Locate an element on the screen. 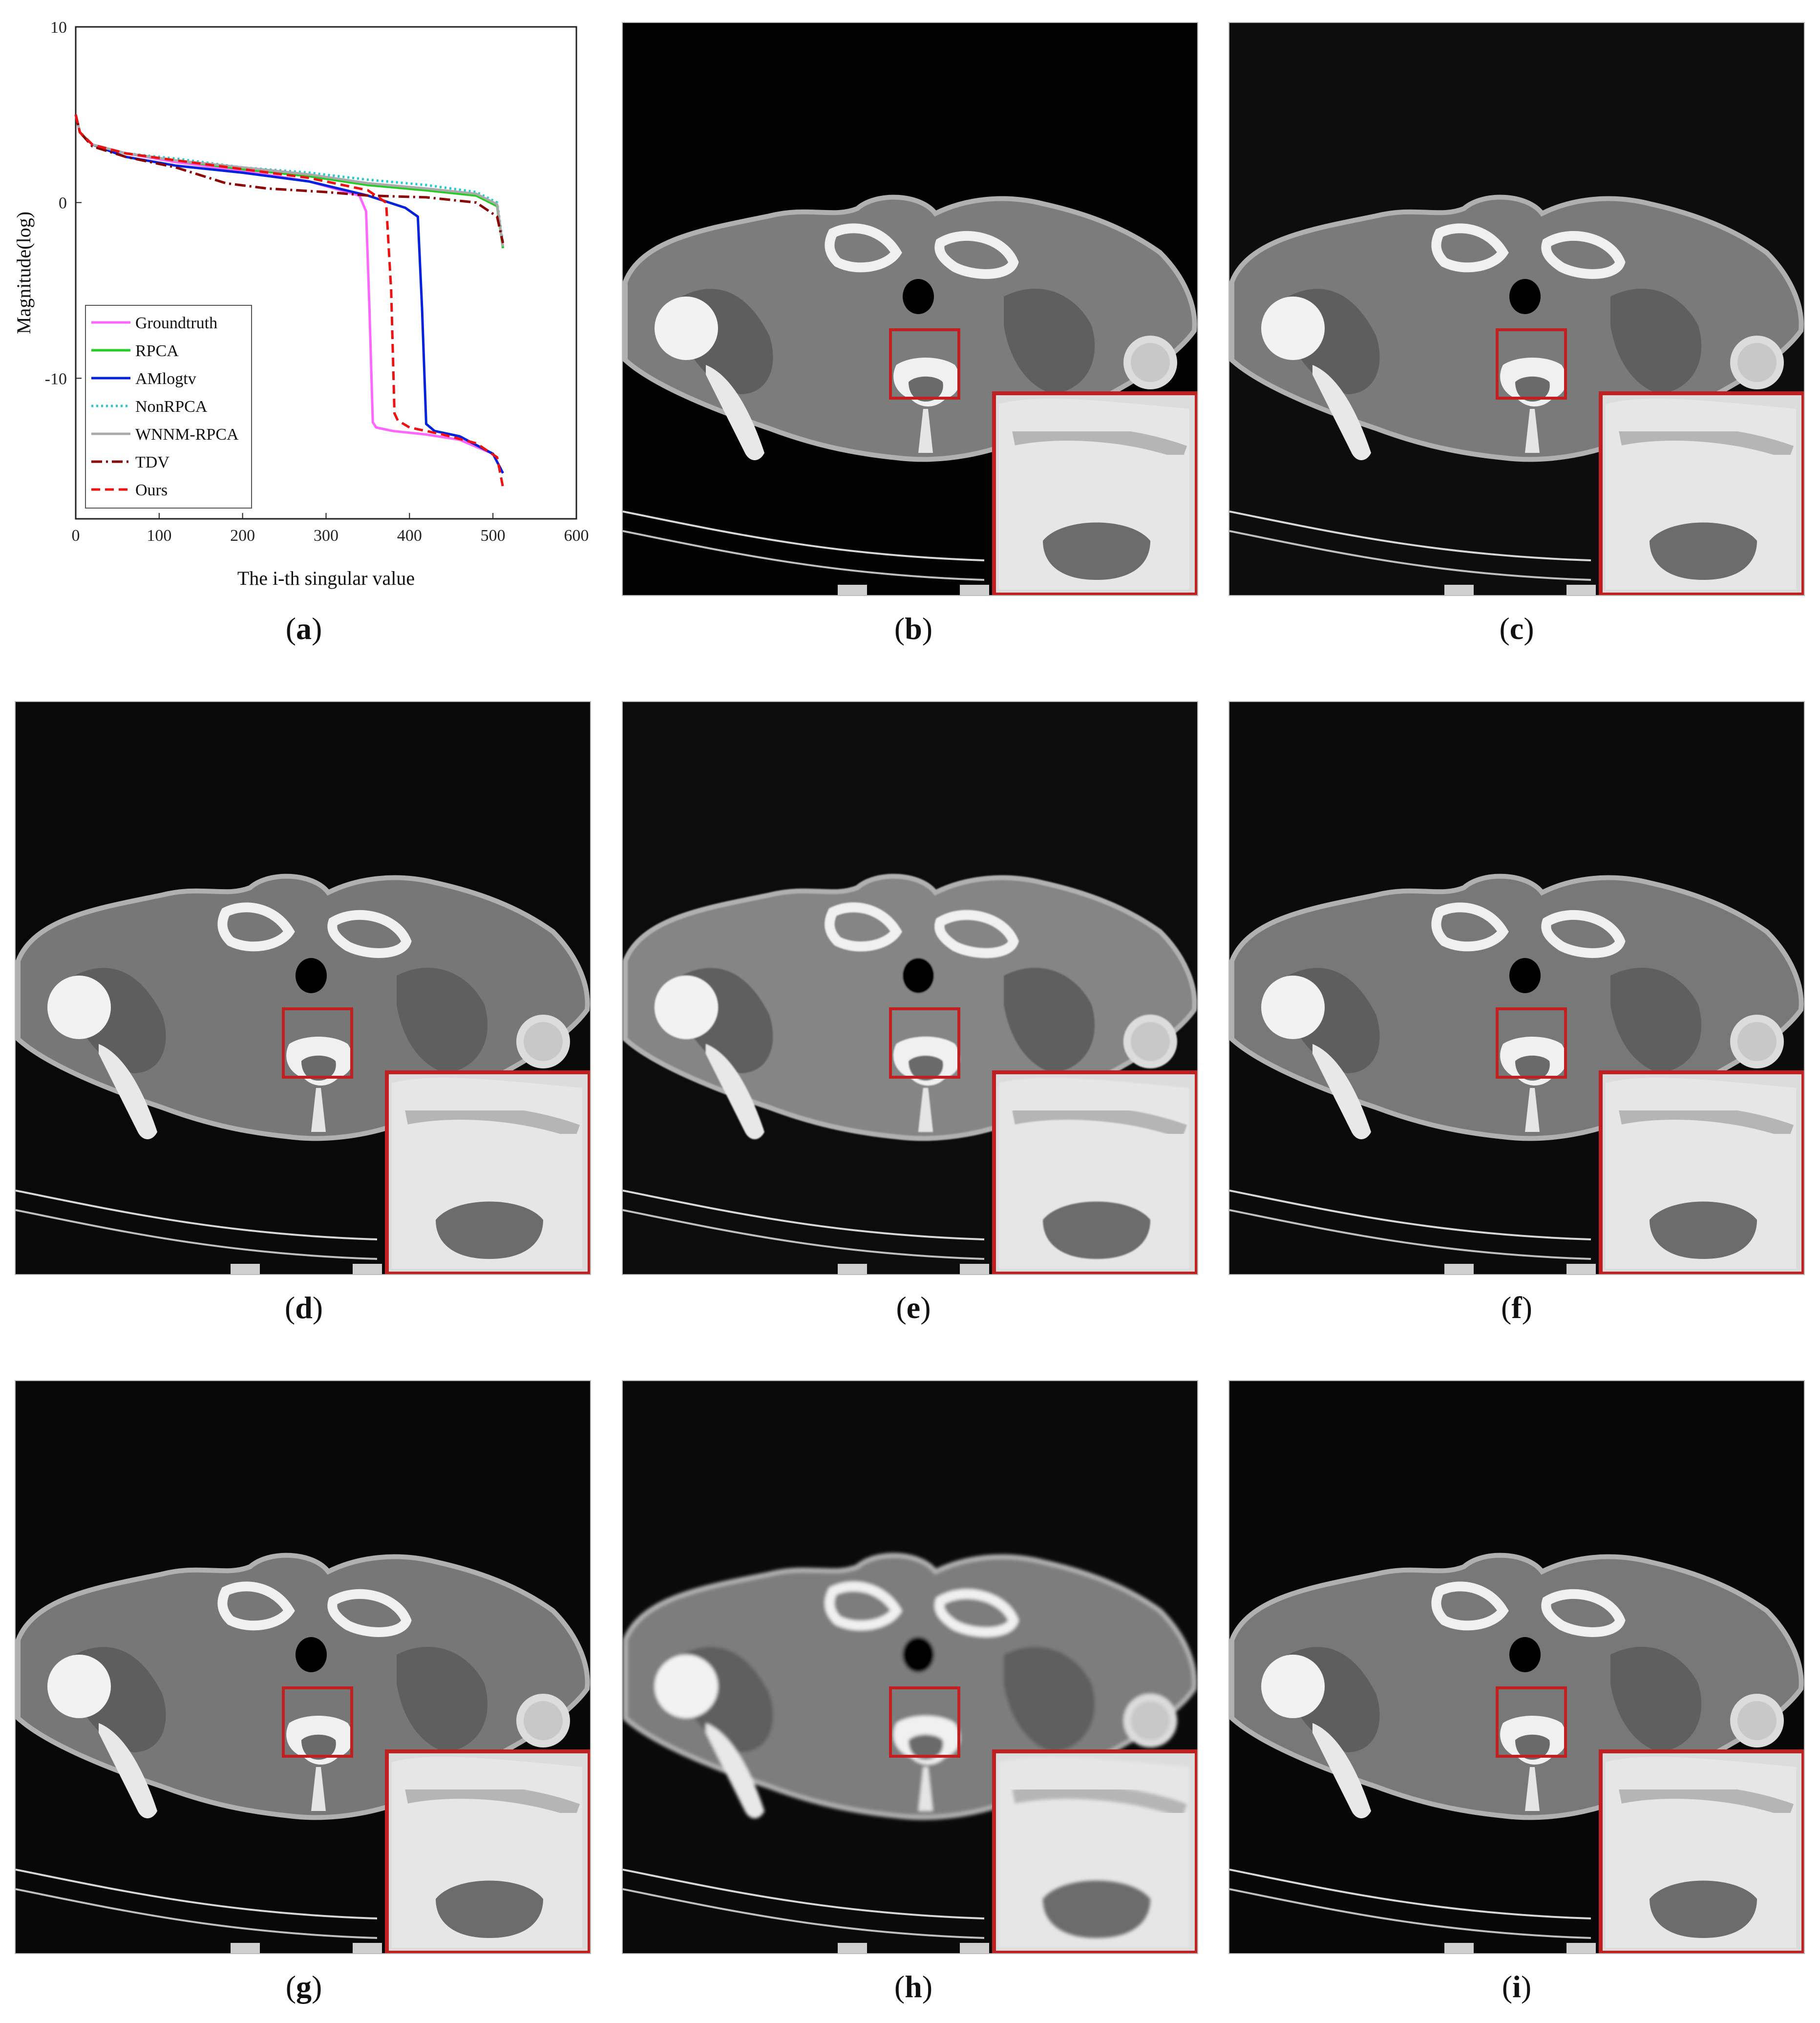 This screenshot has width=1820, height=2023. x-axis-title: The i-th singular value is located at coordinates (326, 578).